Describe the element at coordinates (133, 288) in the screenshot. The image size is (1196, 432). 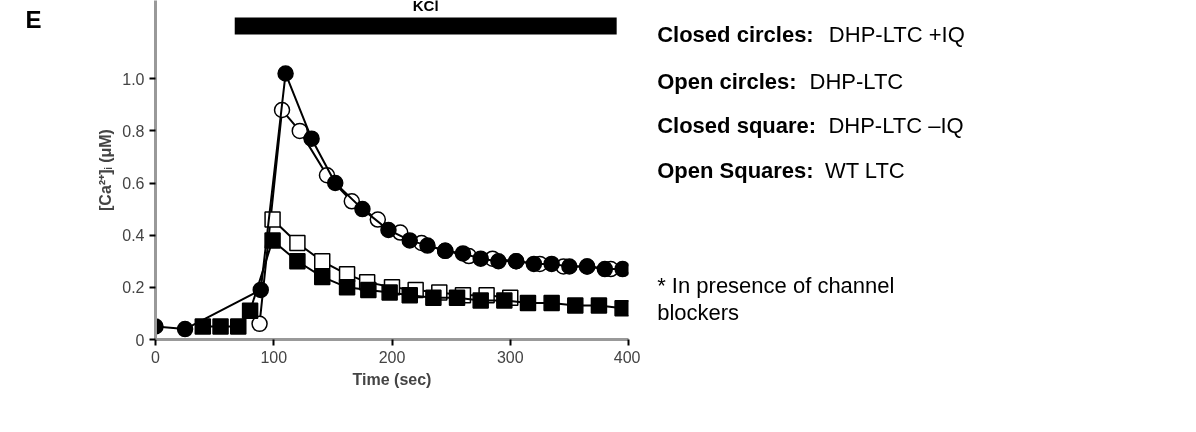
I see `y-tick-label: 0.2` at that location.